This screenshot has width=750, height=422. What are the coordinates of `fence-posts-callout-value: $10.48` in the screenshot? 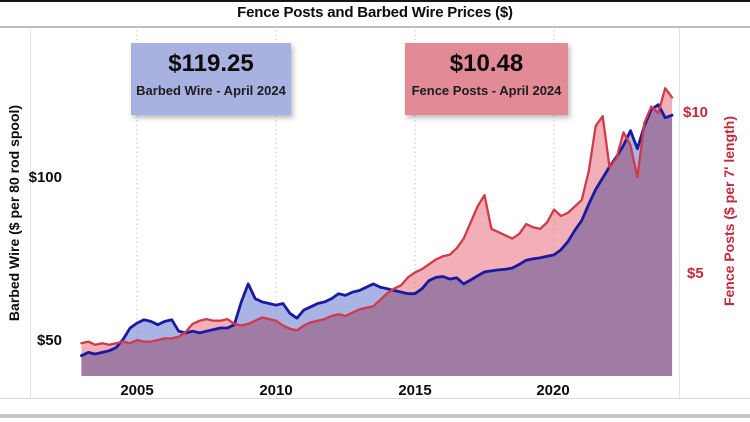 It's located at (486, 63).